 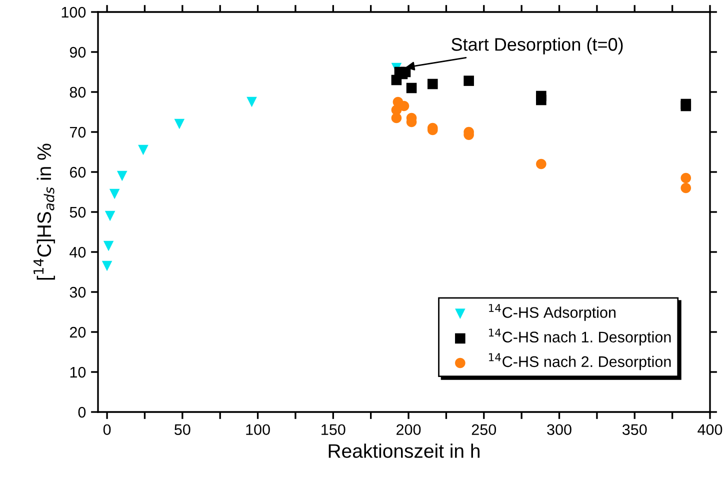 What do you see at coordinates (78, 292) in the screenshot?
I see `y-tick-label: 30` at bounding box center [78, 292].